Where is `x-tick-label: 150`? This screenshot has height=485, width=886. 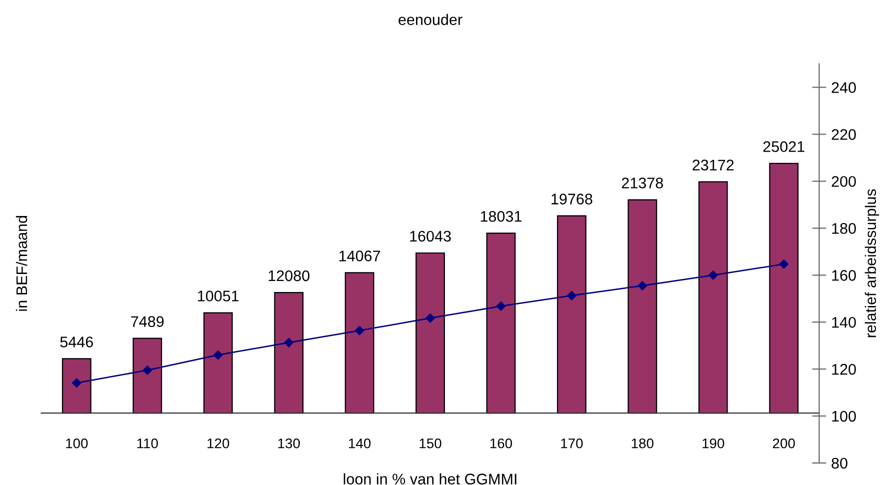
x-tick-label: 150 is located at coordinates (431, 443).